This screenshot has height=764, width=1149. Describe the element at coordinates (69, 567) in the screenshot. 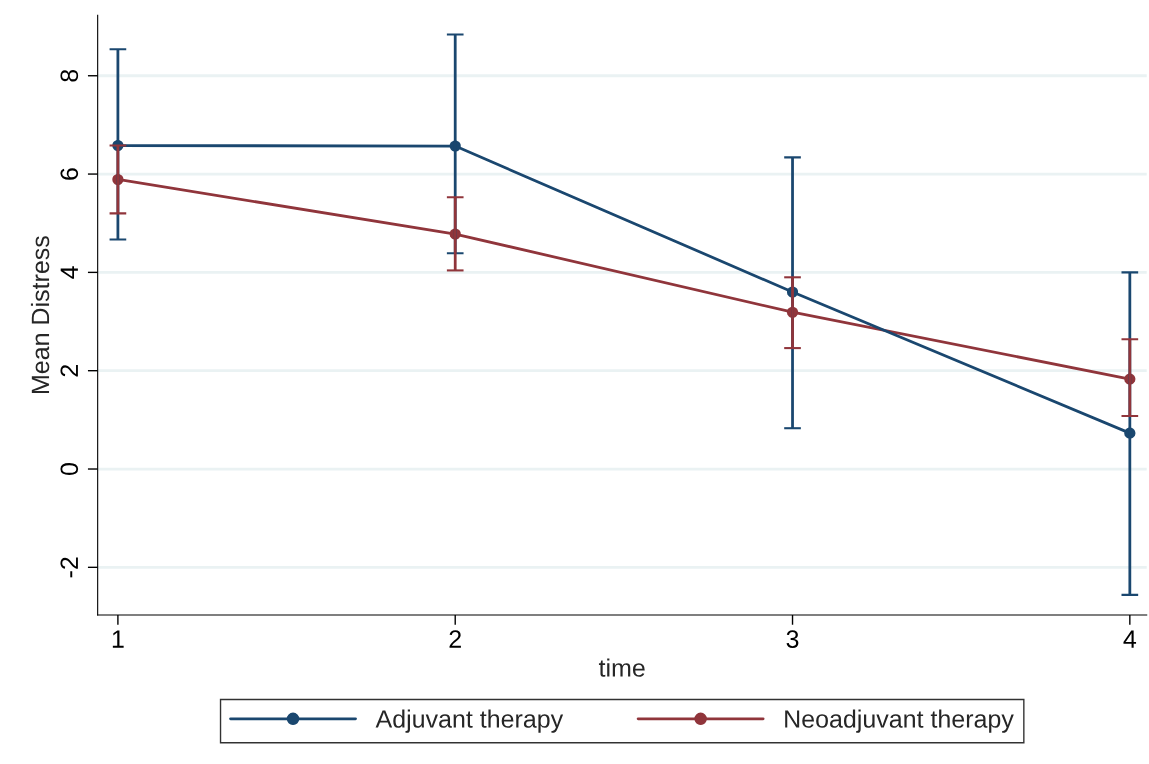

I see `y-tick-label: -2` at that location.